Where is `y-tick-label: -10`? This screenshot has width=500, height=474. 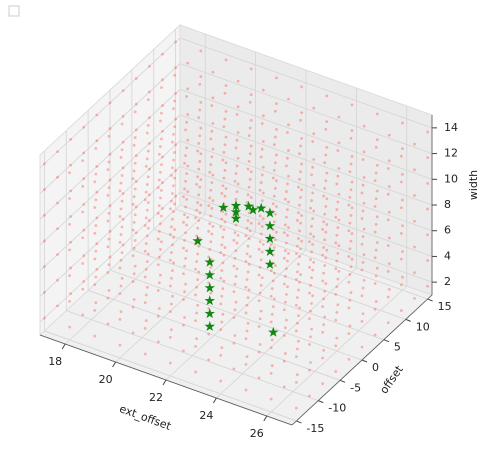
y-tick-label: -10 is located at coordinates (337, 408).